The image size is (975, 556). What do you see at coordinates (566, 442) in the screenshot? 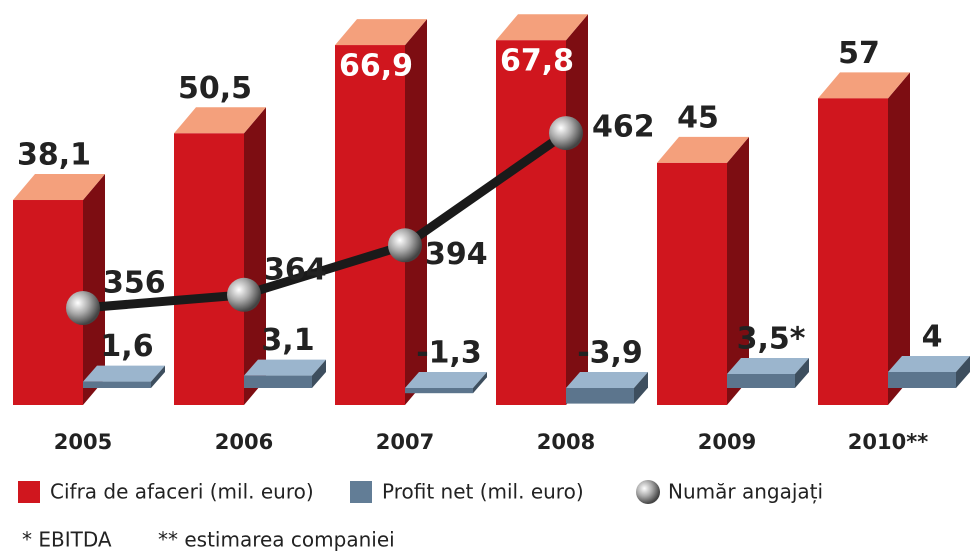
I see `x-tick-label: 2008` at bounding box center [566, 442].